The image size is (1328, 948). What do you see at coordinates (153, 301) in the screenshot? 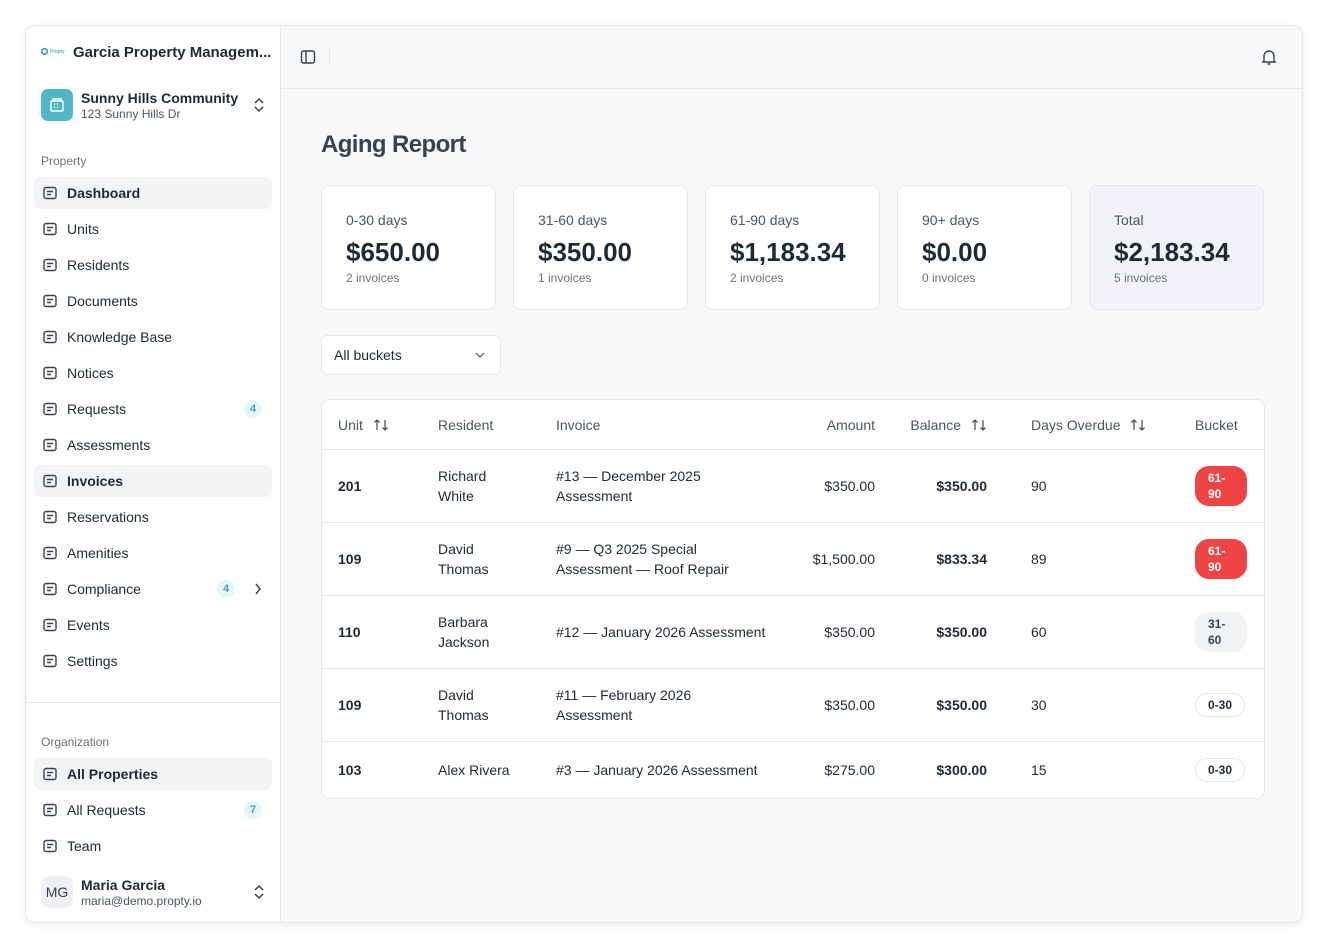
I see `nav-item: Documents` at bounding box center [153, 301].